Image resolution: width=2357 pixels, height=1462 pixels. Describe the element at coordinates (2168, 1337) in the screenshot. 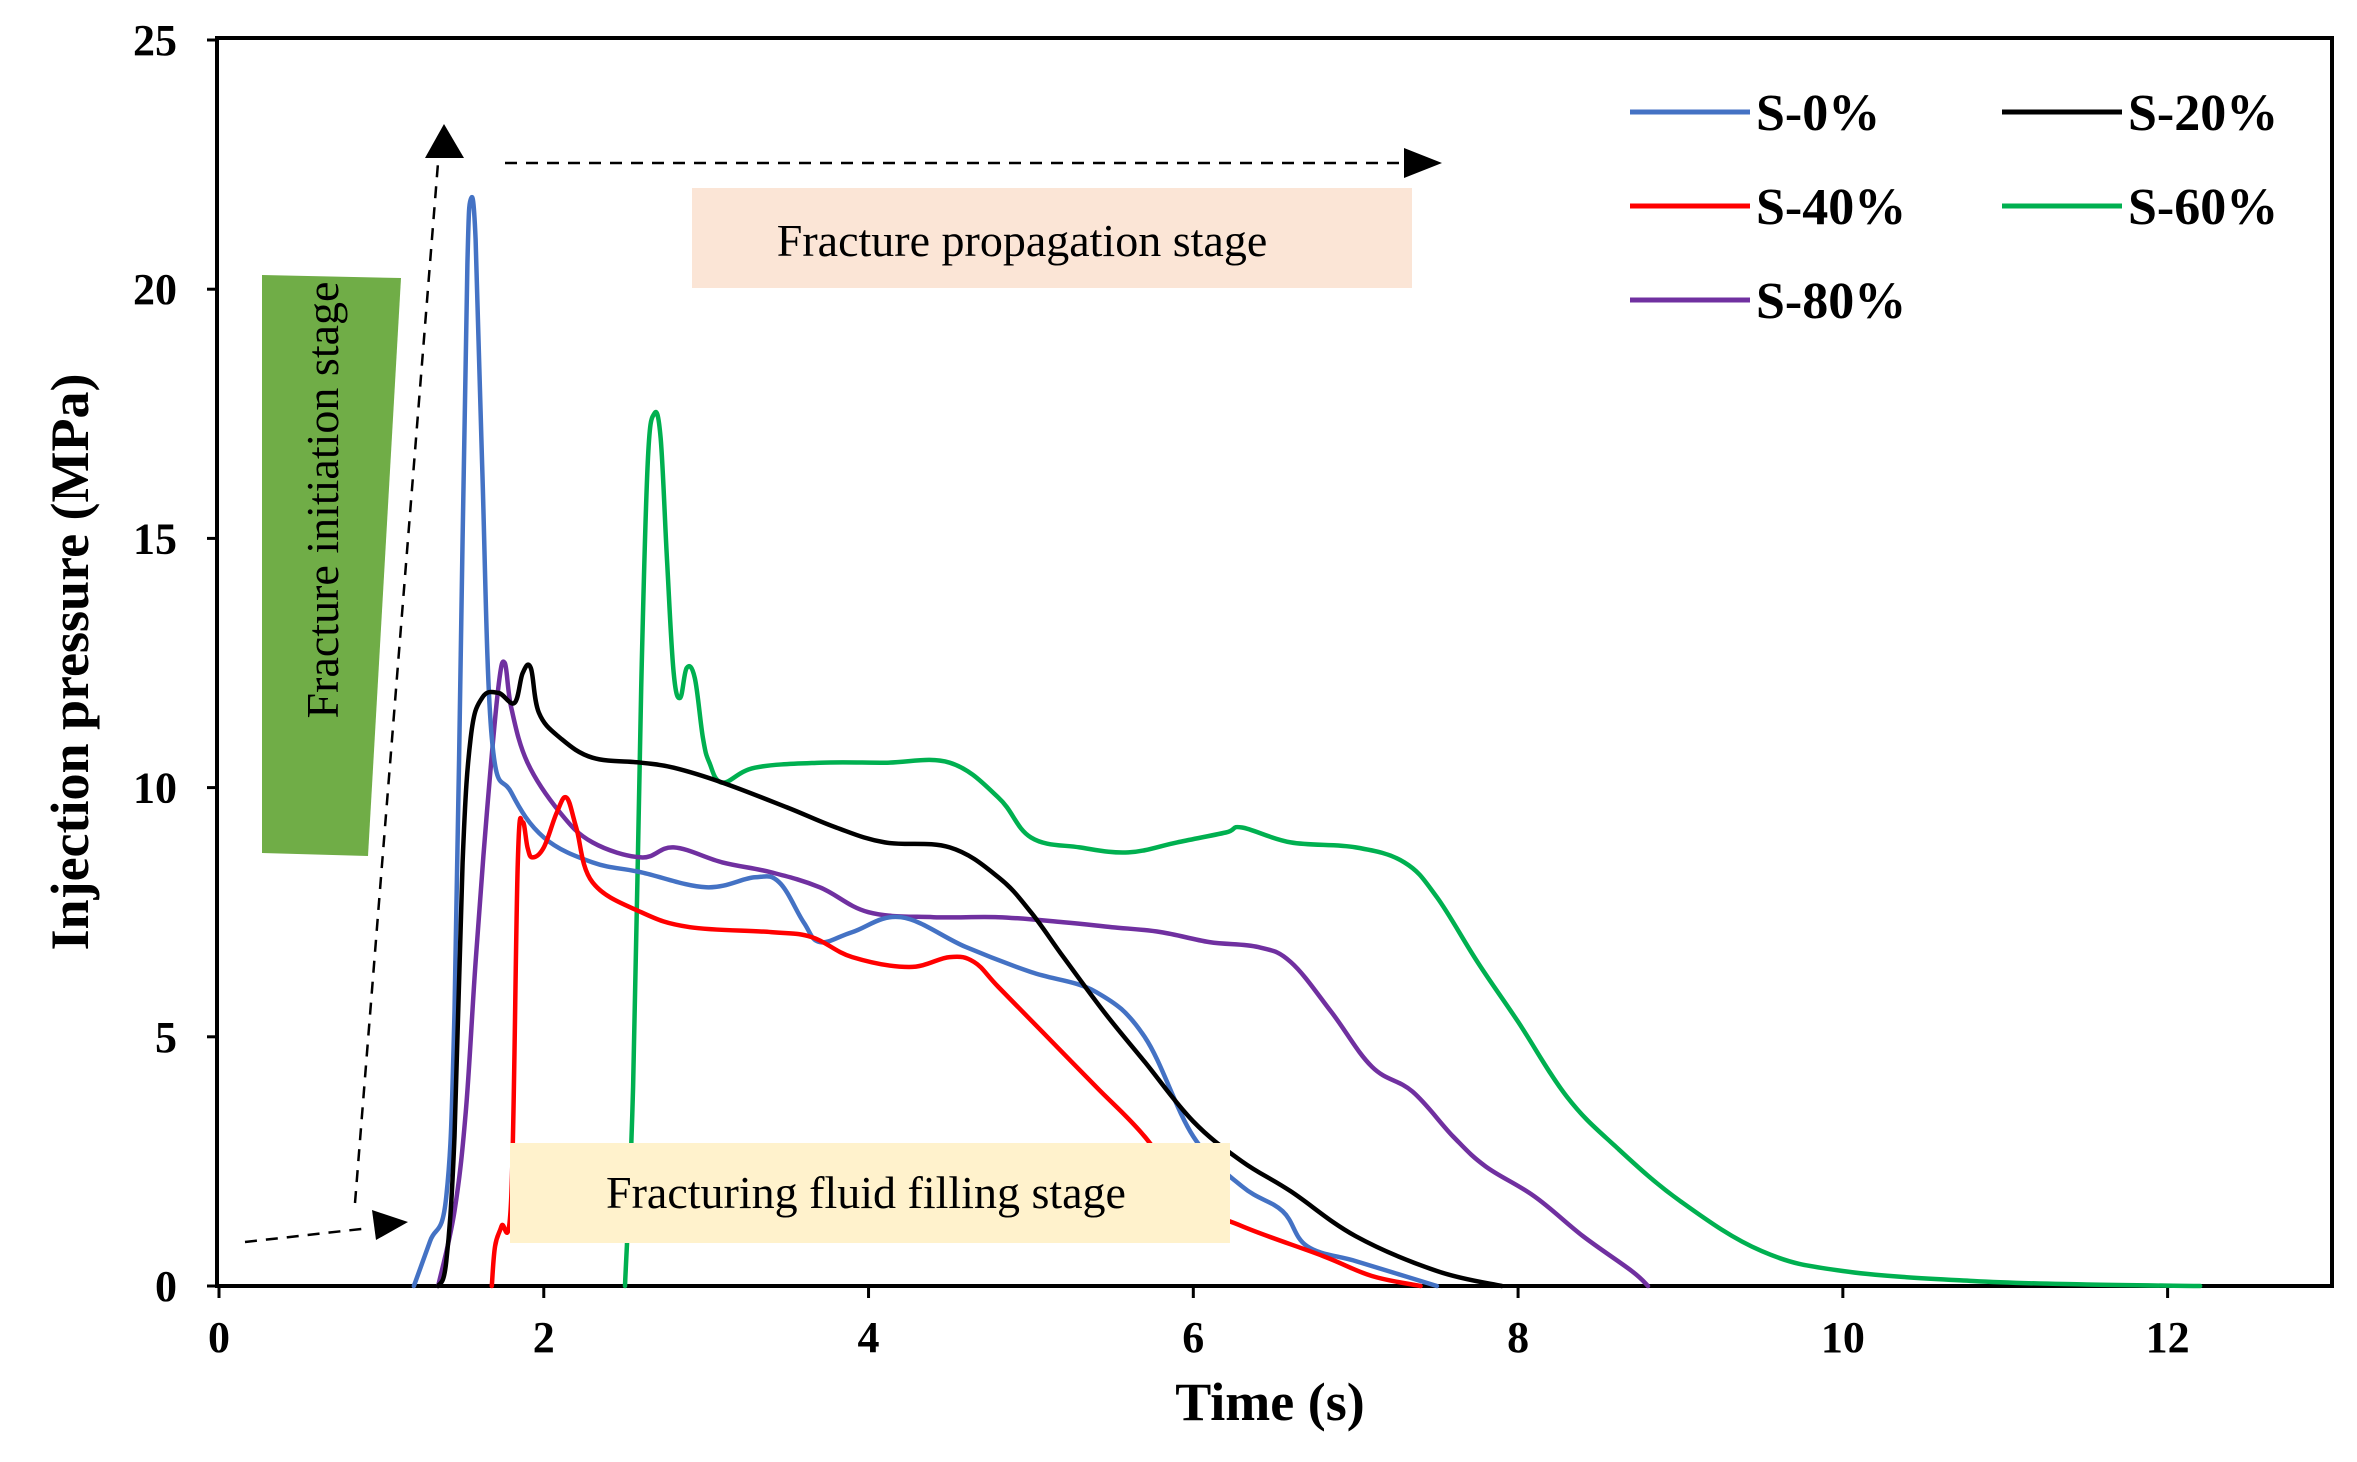

I see `x-tick-label: 12` at that location.